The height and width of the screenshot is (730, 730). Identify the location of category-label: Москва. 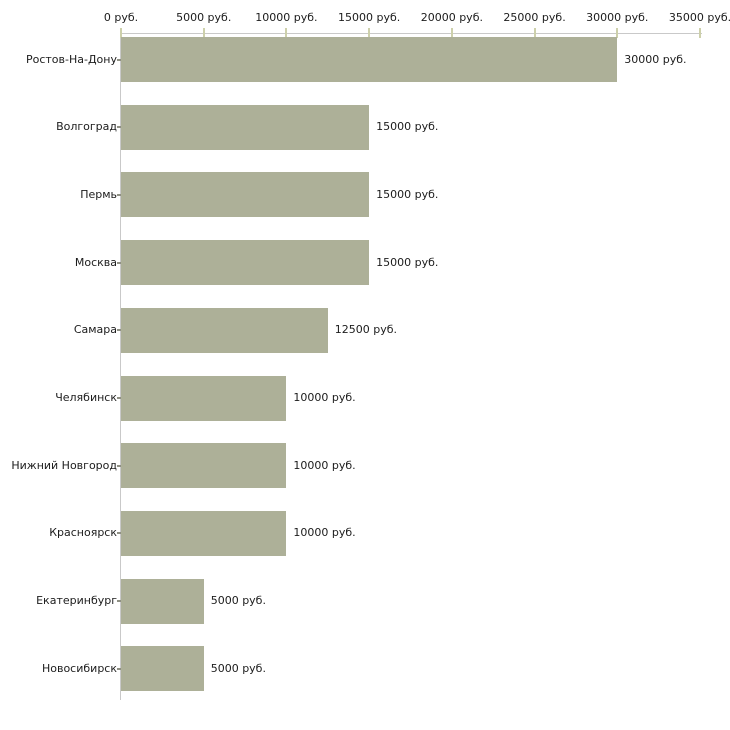
(95, 262).